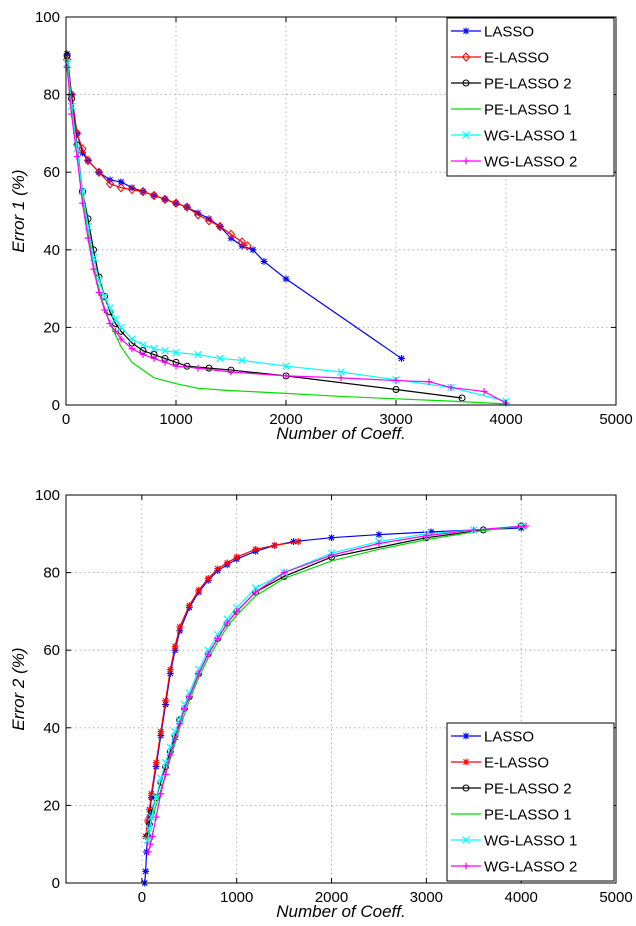 The height and width of the screenshot is (926, 636). I want to click on x-tick-label: 4000, so click(505, 419).